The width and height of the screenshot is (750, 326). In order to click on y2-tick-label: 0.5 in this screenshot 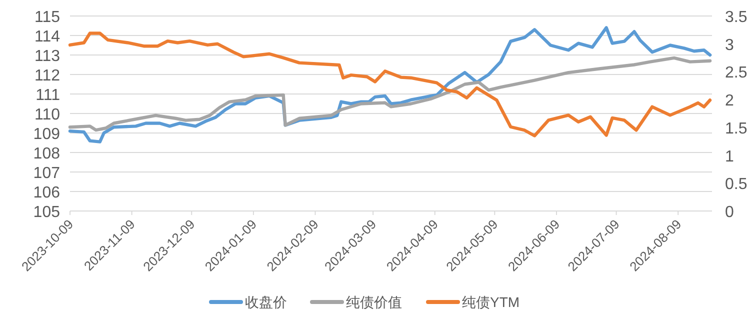, I will do `click(736, 185)`.